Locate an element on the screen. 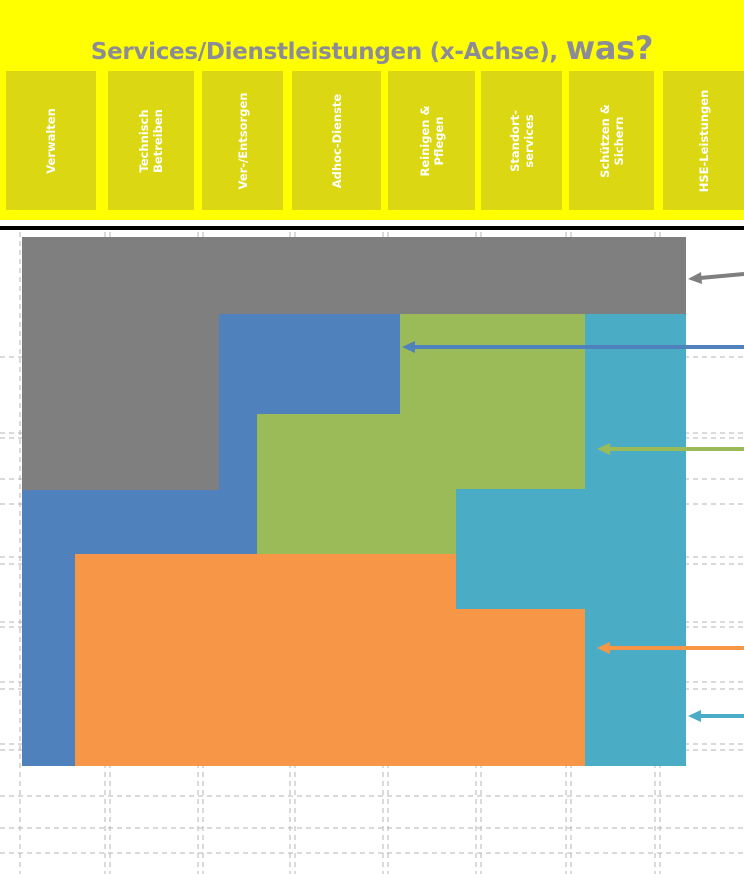  blue-block-lower is located at coordinates (139, 522).